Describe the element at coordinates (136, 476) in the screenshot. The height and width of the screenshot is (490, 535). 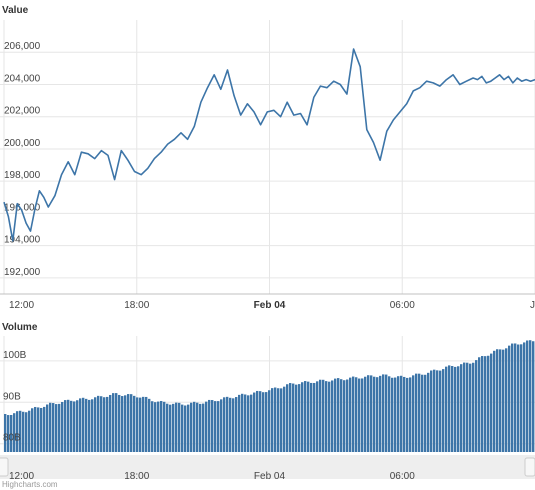
I see `navigator-x-tick-label: 18:00` at that location.